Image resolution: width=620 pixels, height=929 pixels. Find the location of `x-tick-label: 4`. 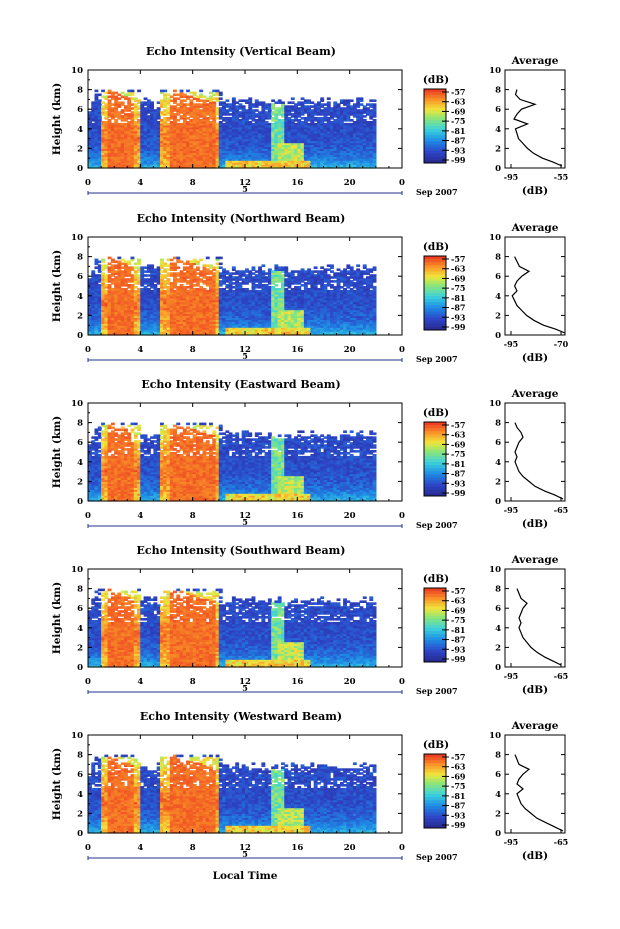

x-tick-label: 4 is located at coordinates (140, 848).